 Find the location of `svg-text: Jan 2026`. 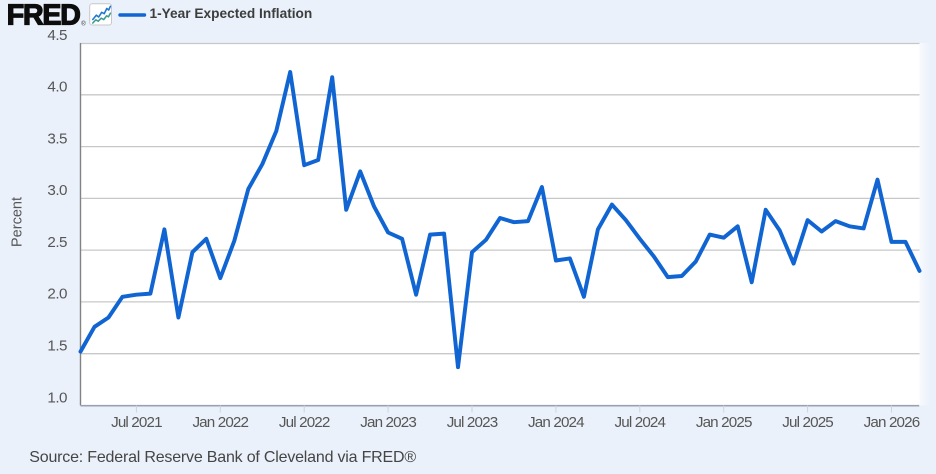

svg-text: Jan 2026 is located at coordinates (892, 422).